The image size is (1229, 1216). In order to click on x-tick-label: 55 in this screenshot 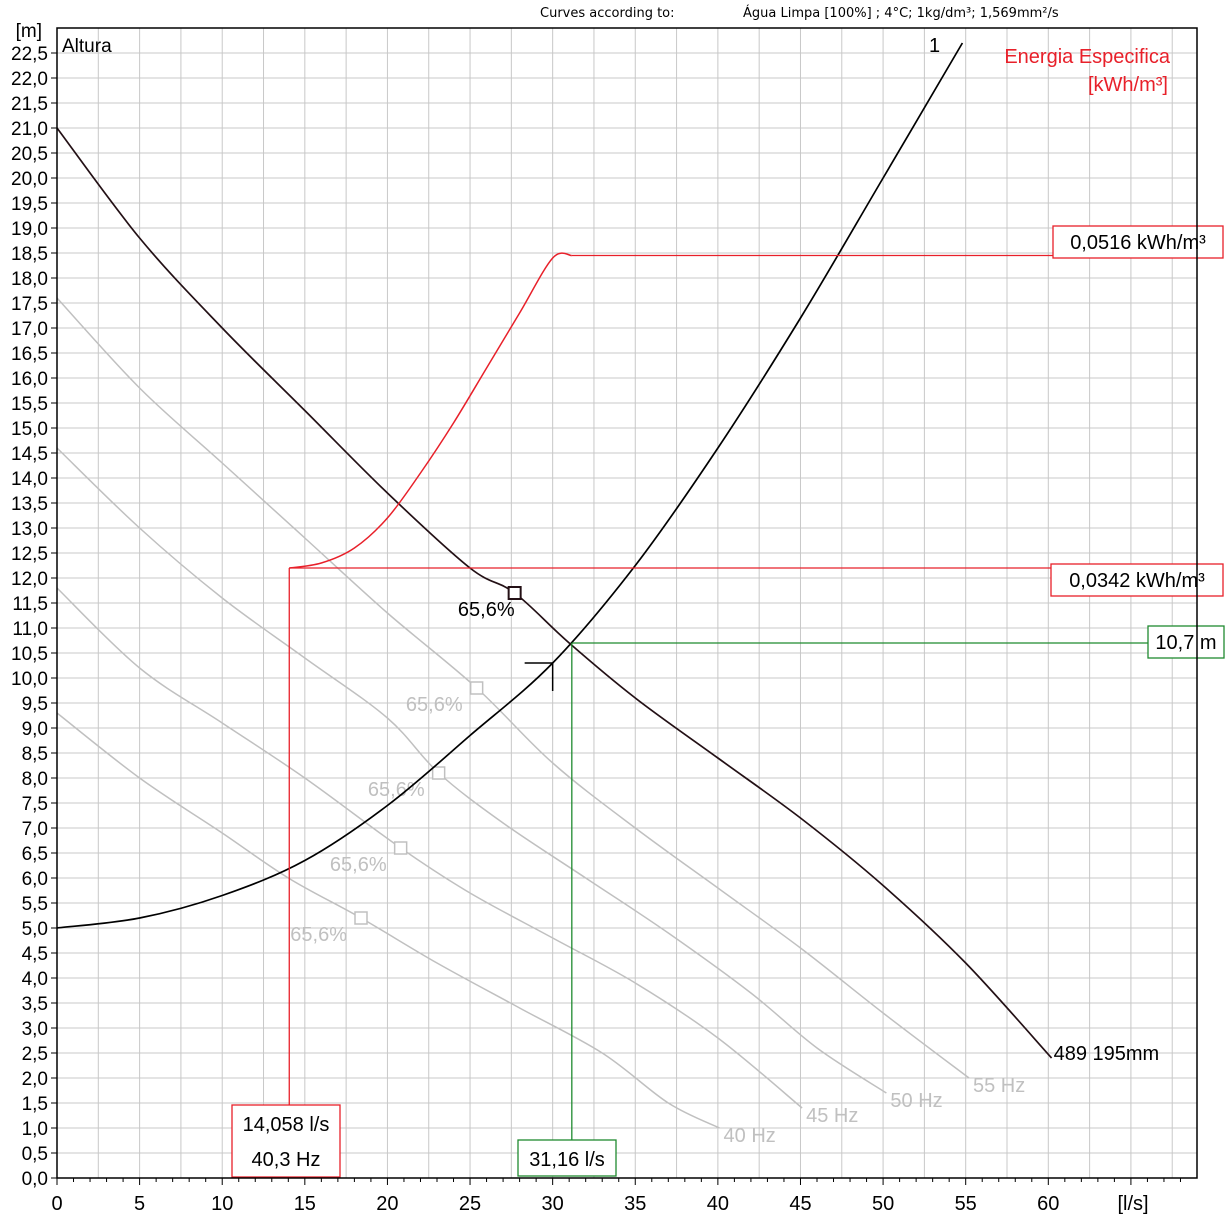, I will do `click(966, 1204)`.